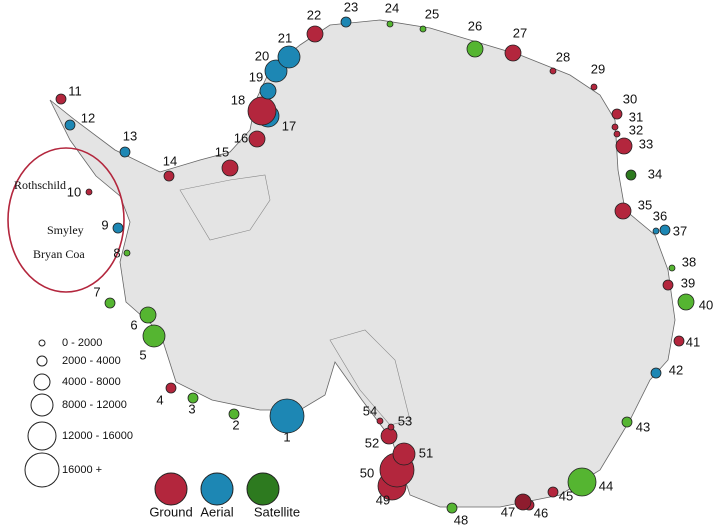 This screenshot has width=720, height=532. Describe the element at coordinates (74, 191) in the screenshot. I see `site-label: 10` at that location.